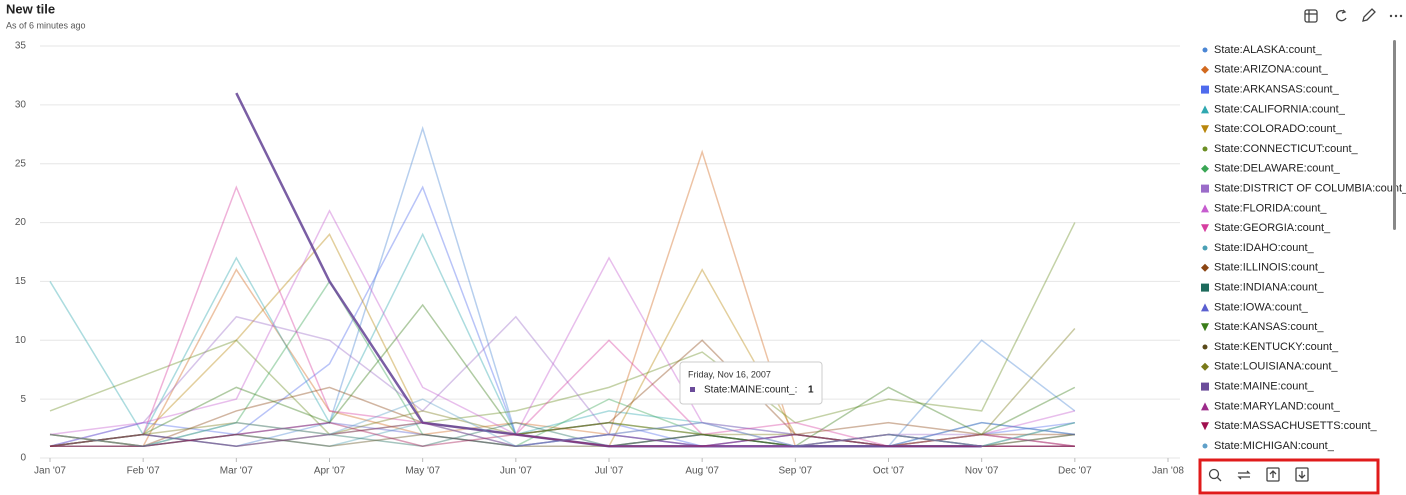 This screenshot has width=1406, height=495. What do you see at coordinates (330, 471) in the screenshot?
I see `x-tick-label: Apr '07` at bounding box center [330, 471].